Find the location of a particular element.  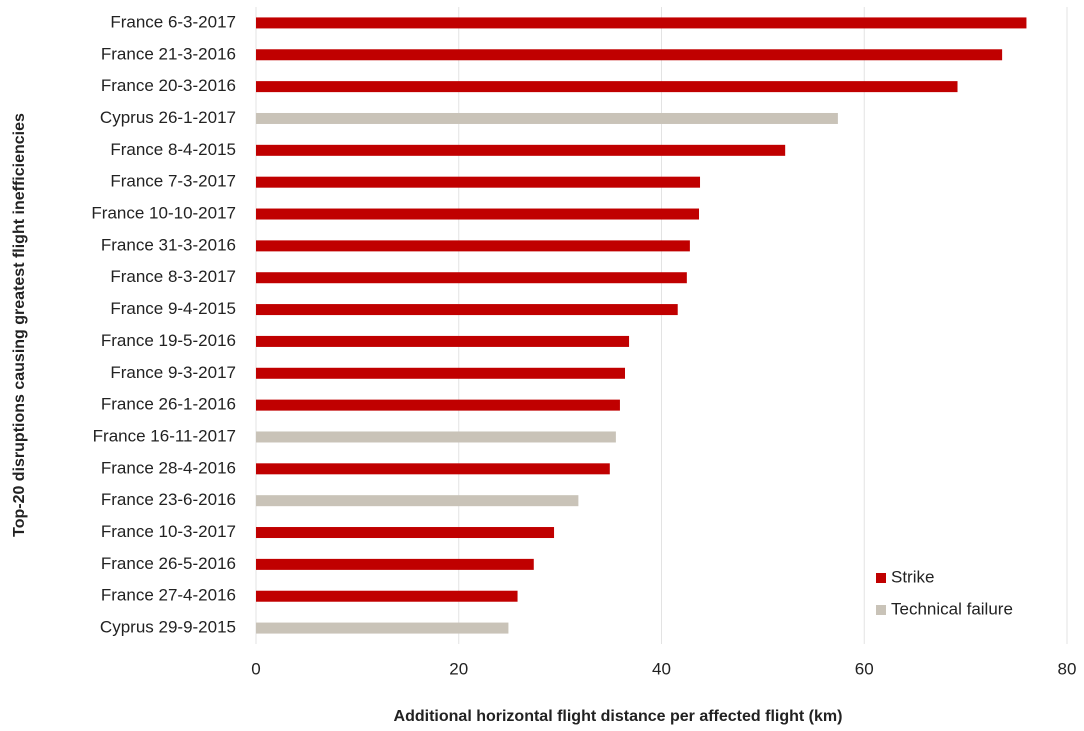

y-tick-label: France 9-3-2017 is located at coordinates (173, 372).